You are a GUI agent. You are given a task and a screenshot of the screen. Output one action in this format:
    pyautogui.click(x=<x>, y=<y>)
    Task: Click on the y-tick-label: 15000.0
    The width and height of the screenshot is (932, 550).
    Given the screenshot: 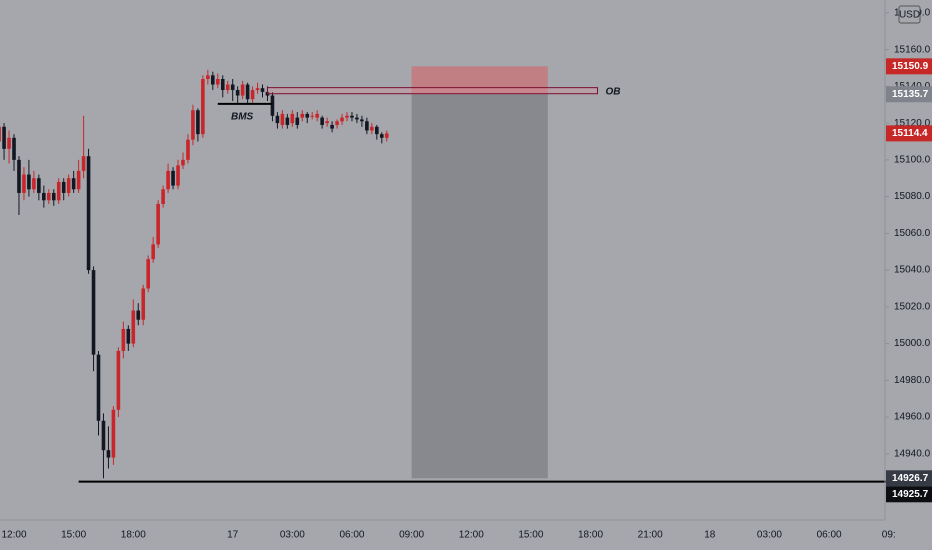 What is the action you would take?
    pyautogui.click(x=912, y=343)
    